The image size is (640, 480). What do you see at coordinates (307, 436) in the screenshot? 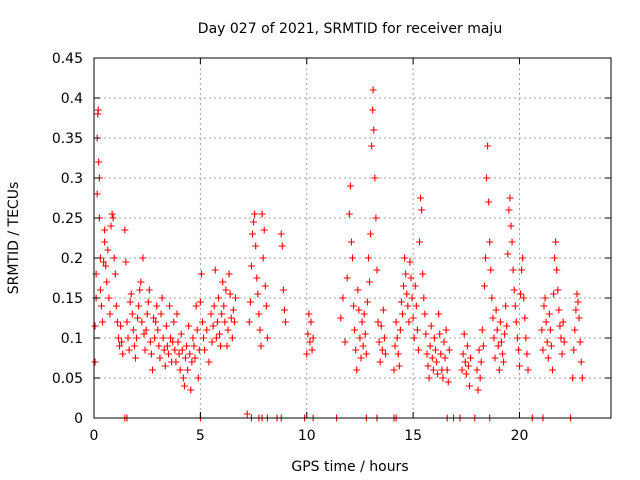
I see `x-tick-label: 10` at bounding box center [307, 436].